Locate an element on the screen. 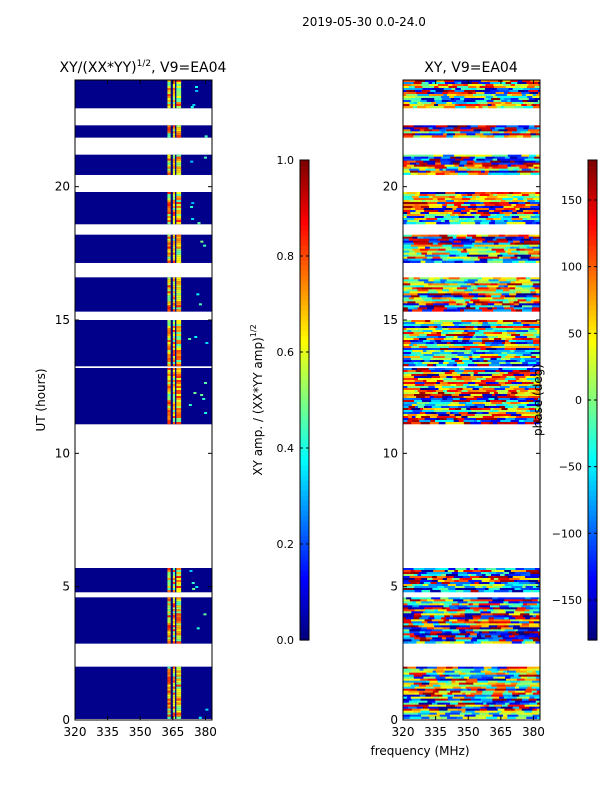 This screenshot has width=600, height=800. colorbar-label: phase (deg) is located at coordinates (538, 400).